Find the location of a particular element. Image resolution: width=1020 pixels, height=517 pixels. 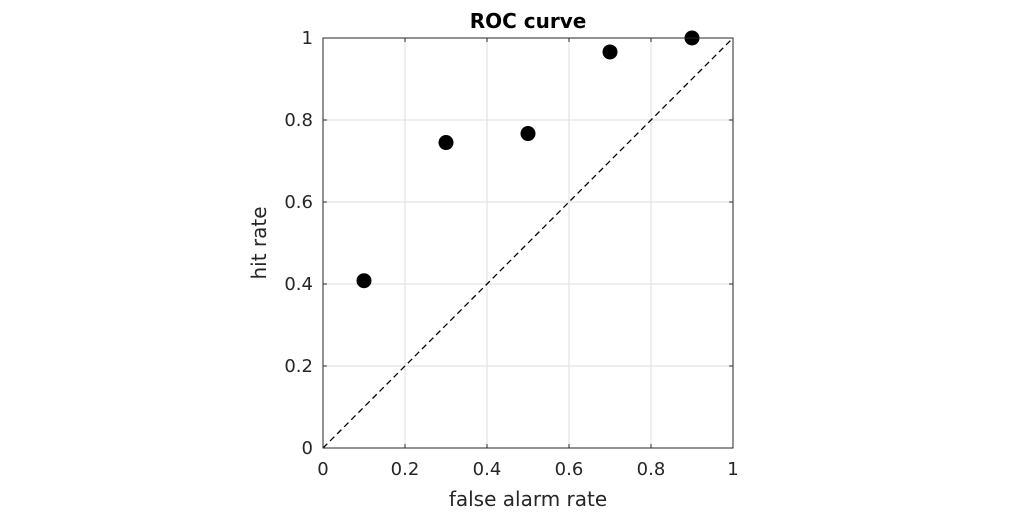

chart-title: ROC curve is located at coordinates (528, 21).